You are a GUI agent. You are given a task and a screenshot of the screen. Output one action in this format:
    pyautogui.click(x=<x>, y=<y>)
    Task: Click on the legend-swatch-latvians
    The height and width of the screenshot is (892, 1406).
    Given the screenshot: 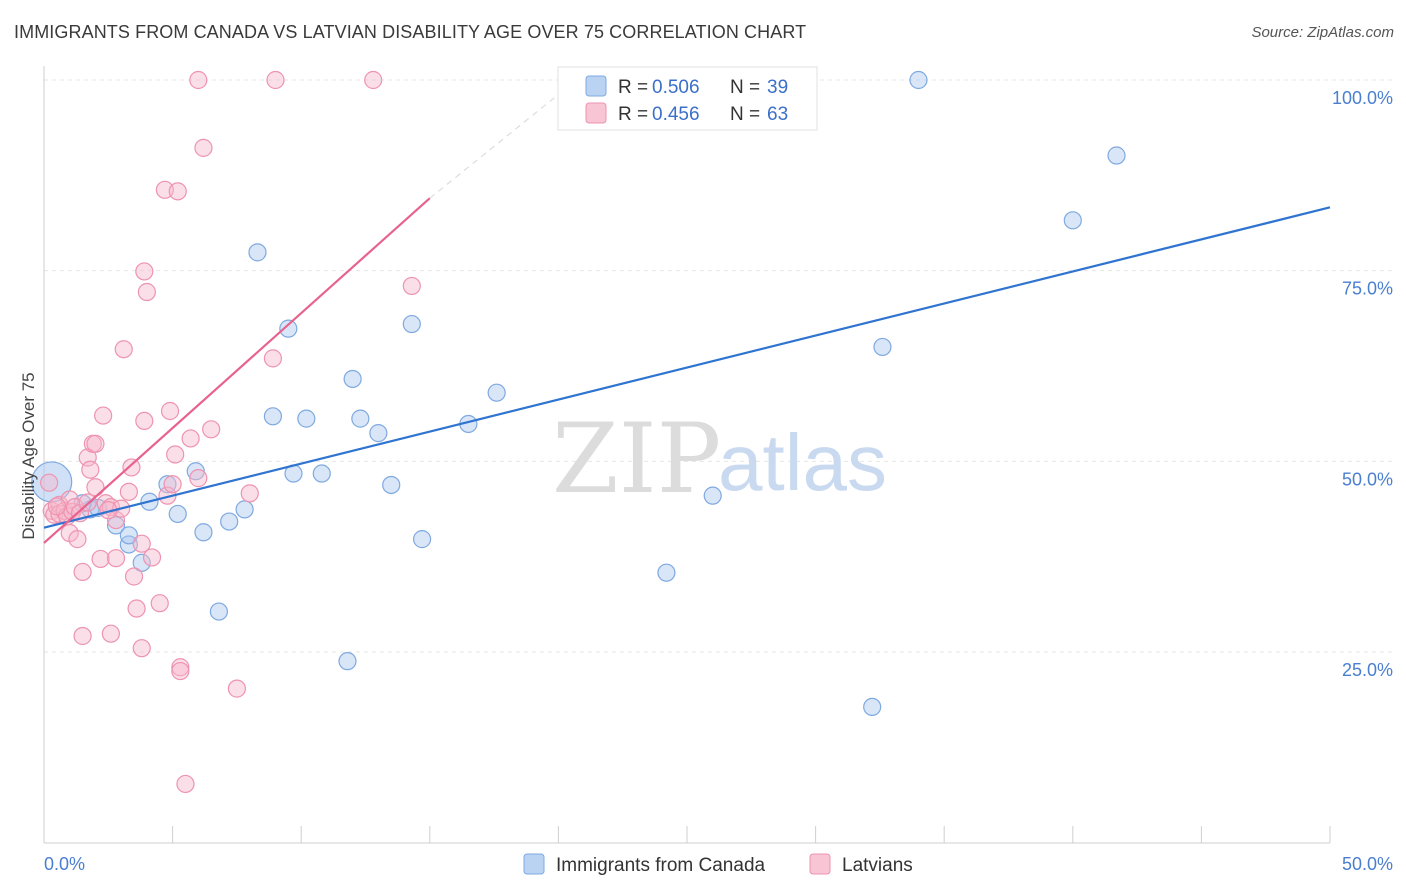 What is the action you would take?
    pyautogui.click(x=596, y=113)
    